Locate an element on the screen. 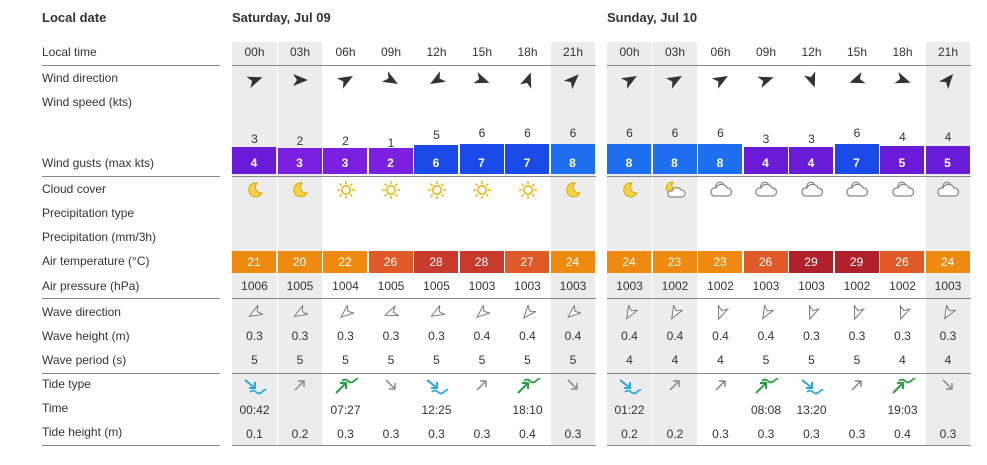  label-local-time: Local time is located at coordinates (69, 52).